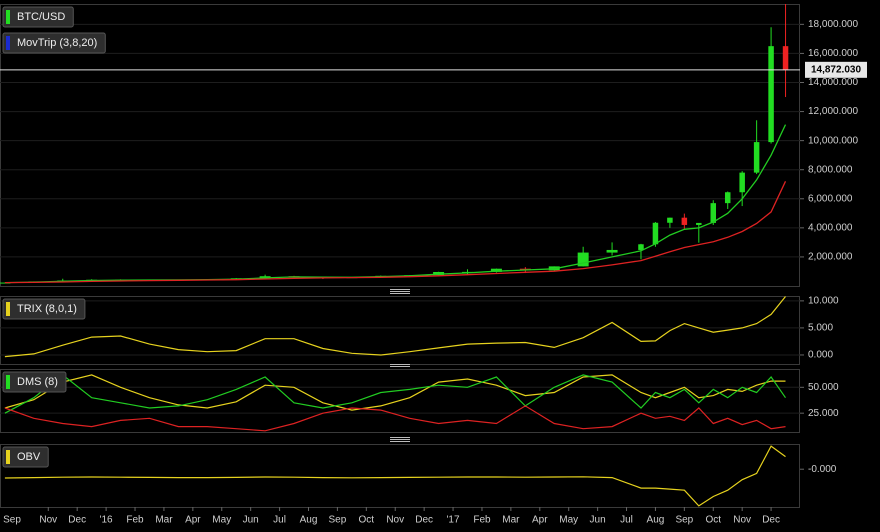 This screenshot has width=880, height=532. Describe the element at coordinates (823, 301) in the screenshot. I see `y-tick-label: 10.000` at that location.